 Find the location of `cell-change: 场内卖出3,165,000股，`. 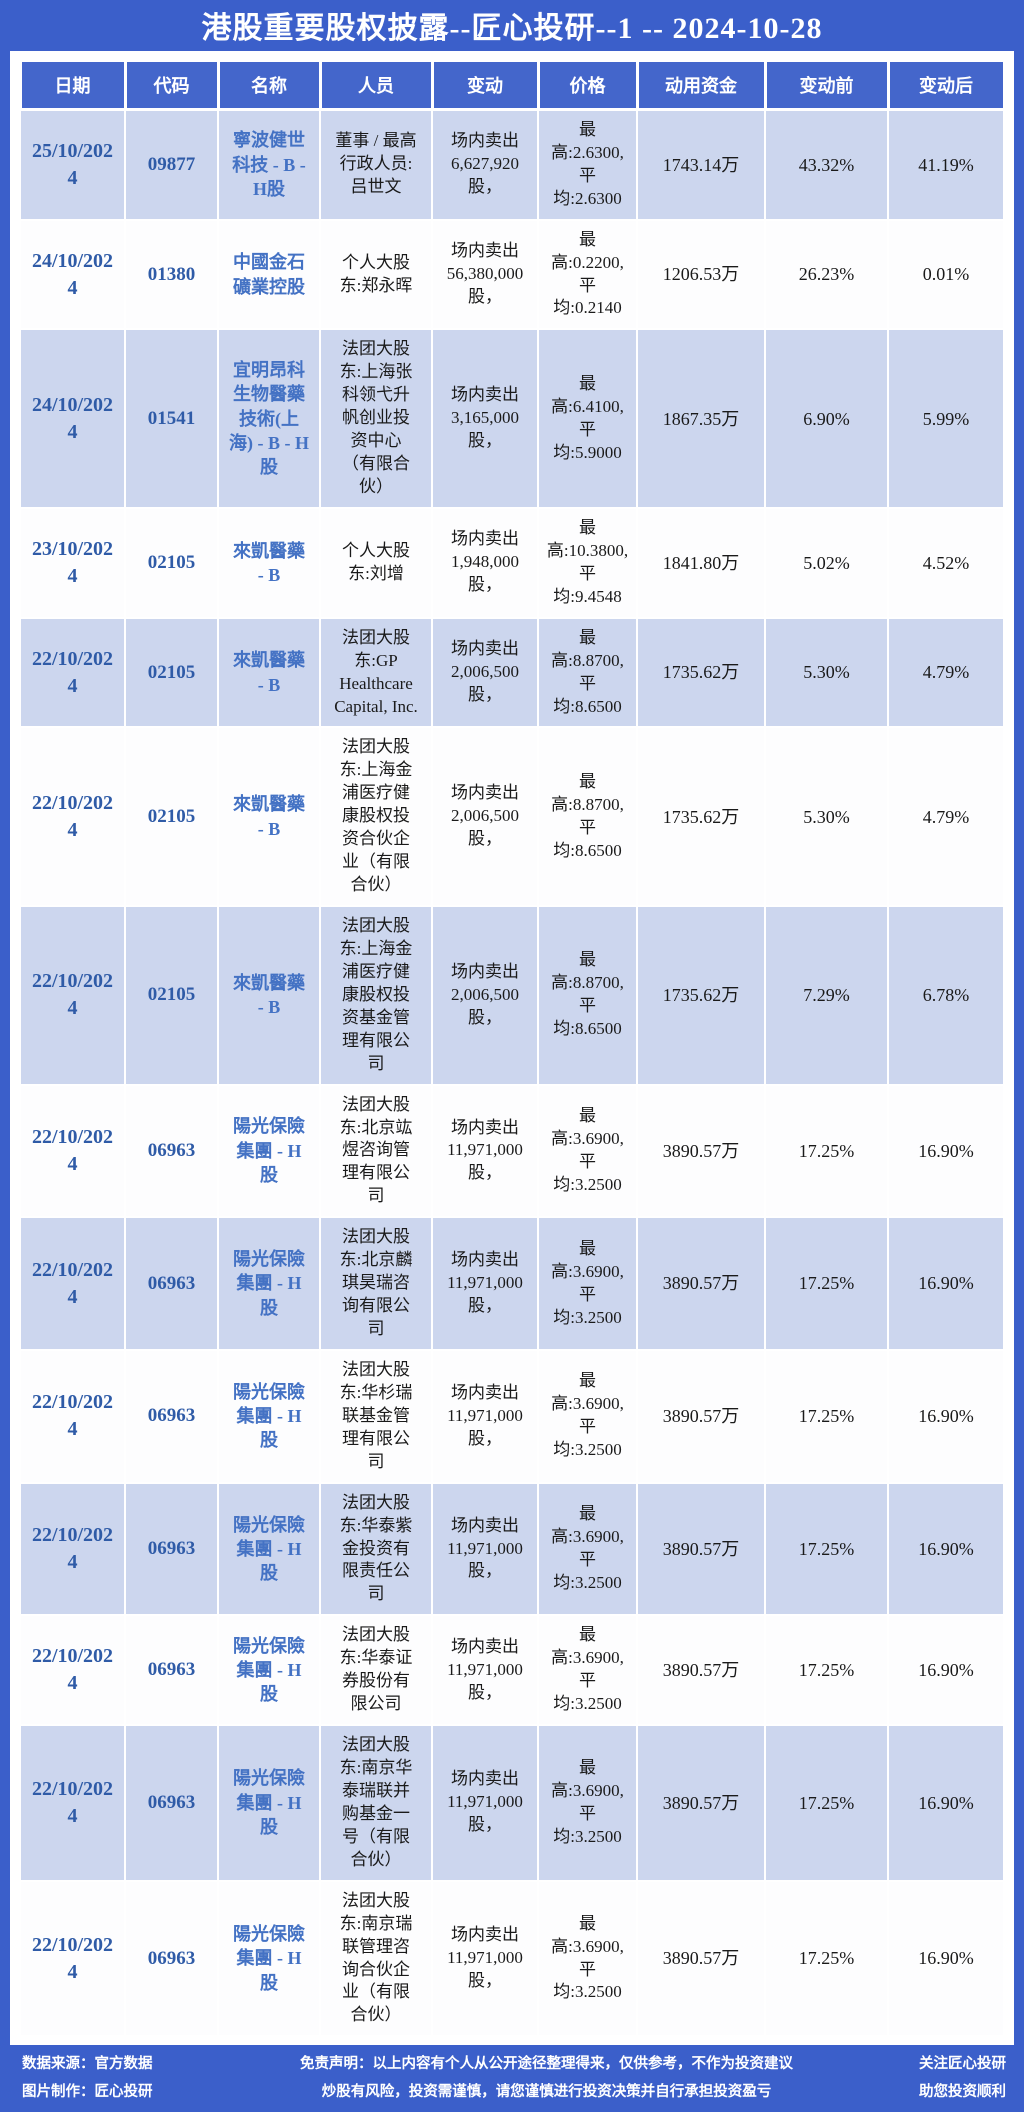

cell-change: 场内卖出3,165,000股， is located at coordinates (485, 418).